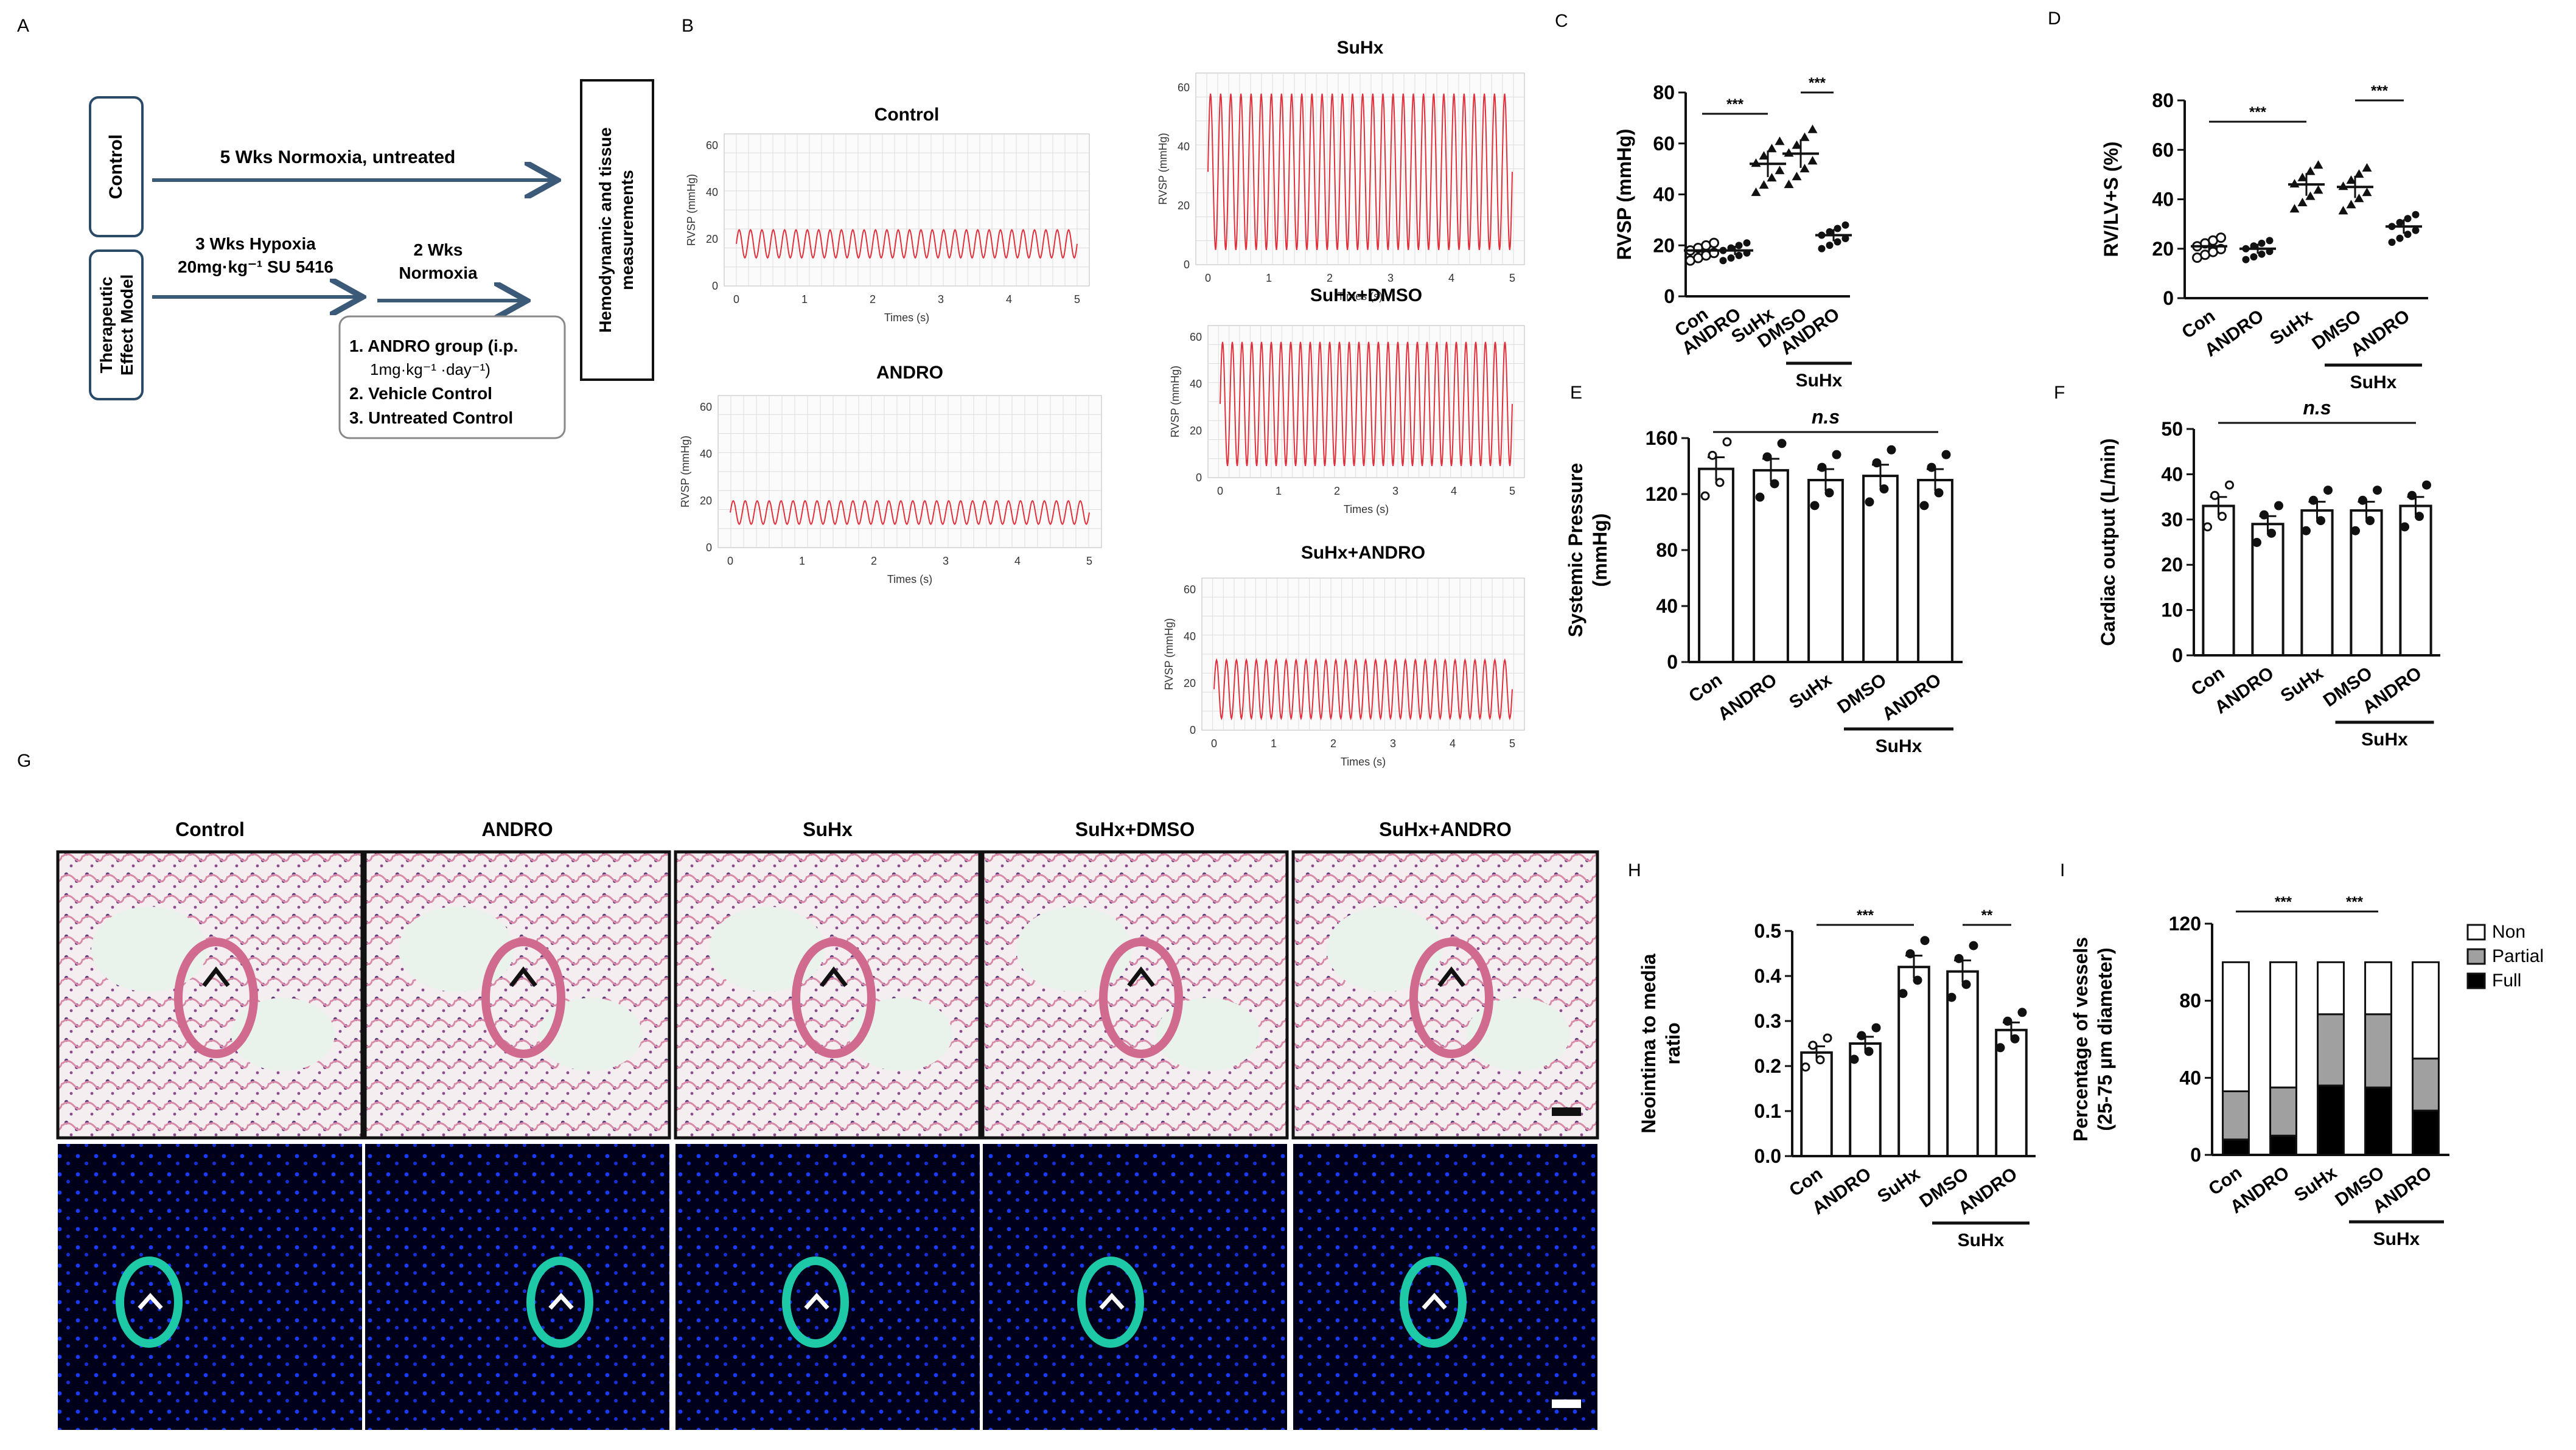 The image size is (2576, 1450). Describe the element at coordinates (255, 266) in the screenshot. I see `arrow-hypoxia-line2: 20mg·kg⁻¹ SU 5416` at that location.